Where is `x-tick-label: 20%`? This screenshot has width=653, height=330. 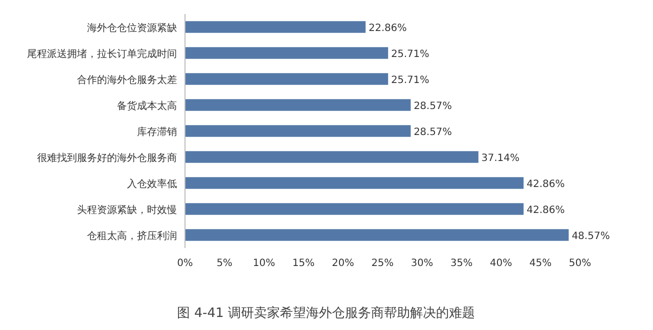
x-tick-label: 20% is located at coordinates (343, 263).